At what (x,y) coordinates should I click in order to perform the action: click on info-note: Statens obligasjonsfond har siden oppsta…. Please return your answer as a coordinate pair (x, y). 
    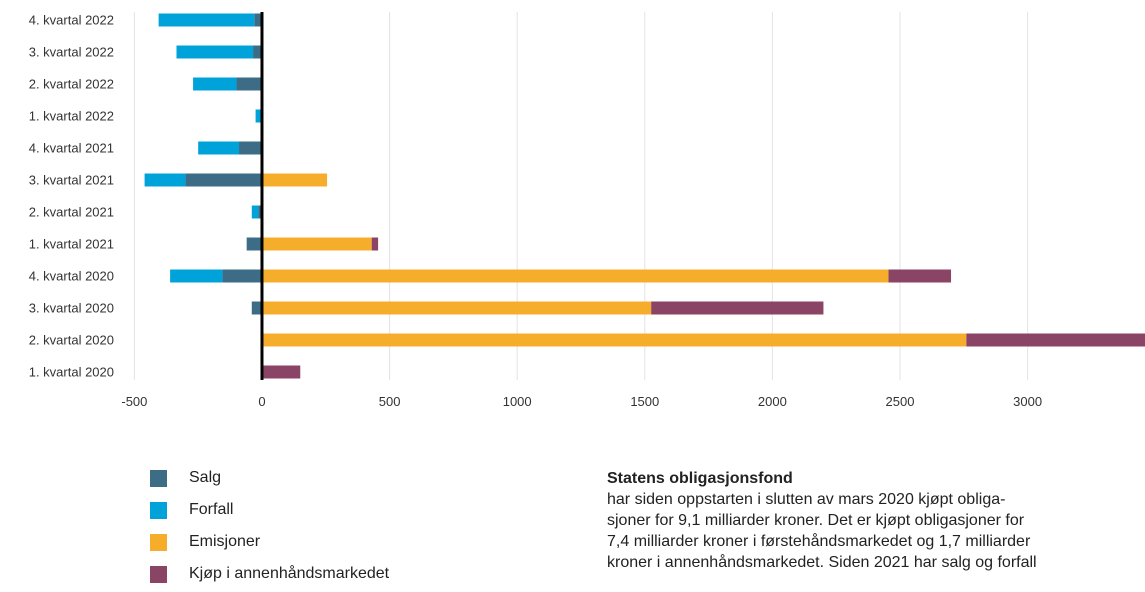
    Looking at the image, I should click on (876, 520).